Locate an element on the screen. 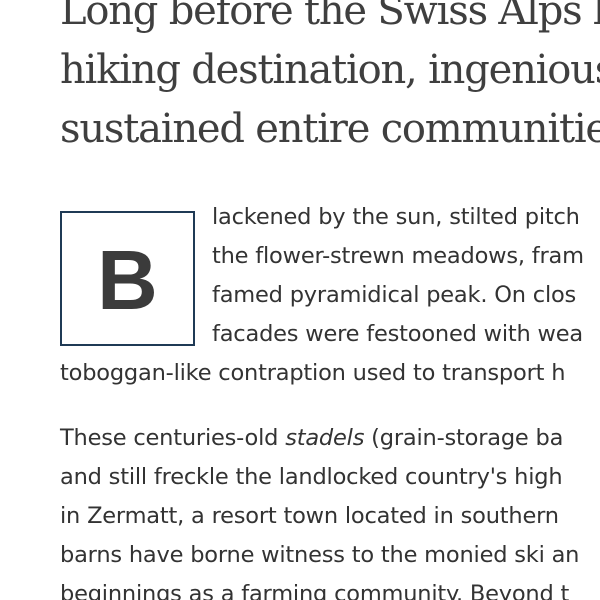 The width and height of the screenshot is (600, 600). drop-cap-box: B is located at coordinates (127, 278).